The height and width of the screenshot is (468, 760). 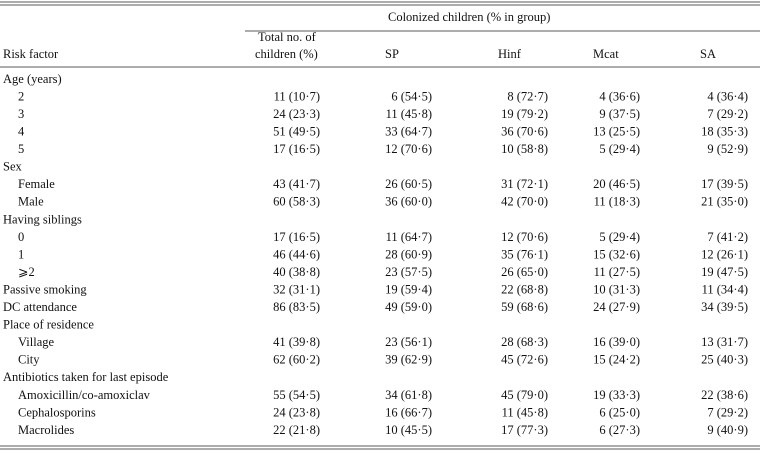 What do you see at coordinates (527, 96) in the screenshot?
I see `cell: 8 (72·7)` at bounding box center [527, 96].